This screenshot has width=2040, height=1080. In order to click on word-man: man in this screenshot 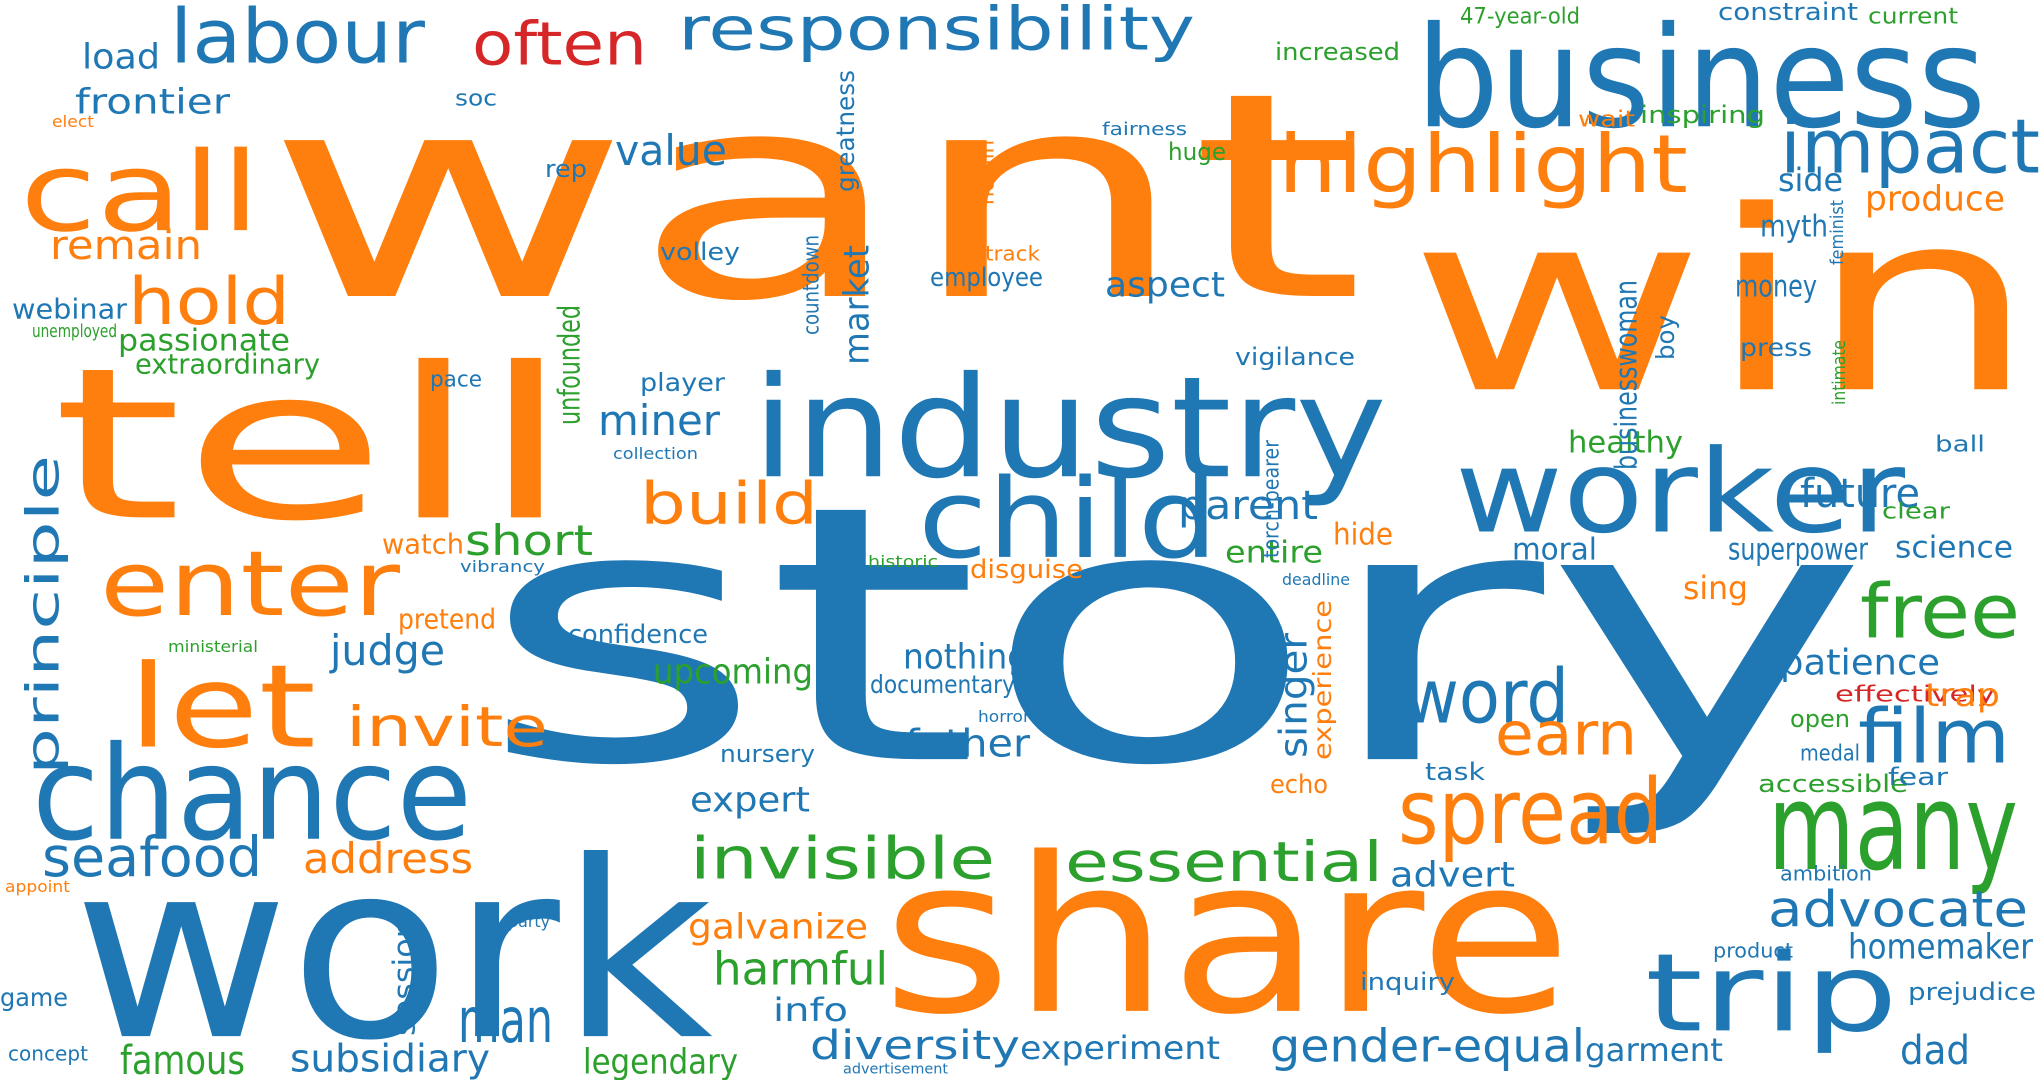, I will do `click(505, 1020)`.